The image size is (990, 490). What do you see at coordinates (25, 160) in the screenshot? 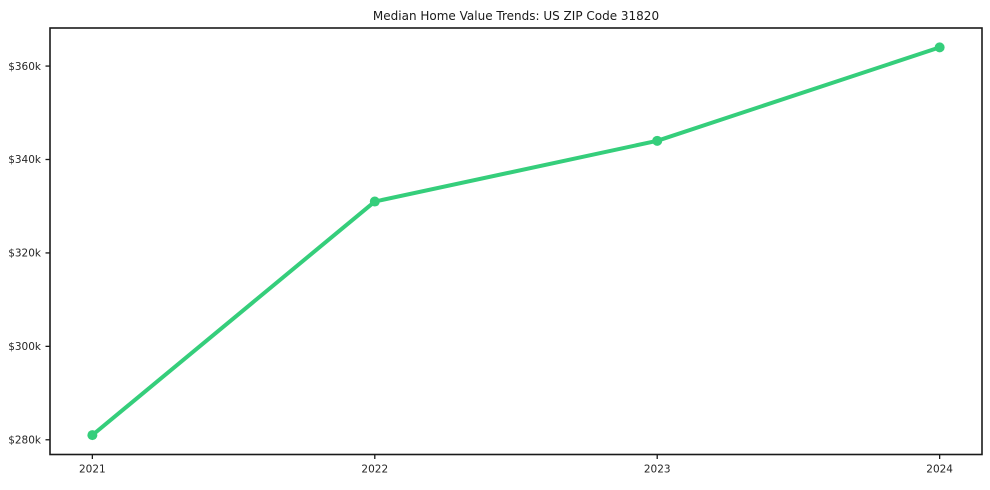
I see `y-tick-label: $340k` at bounding box center [25, 160].